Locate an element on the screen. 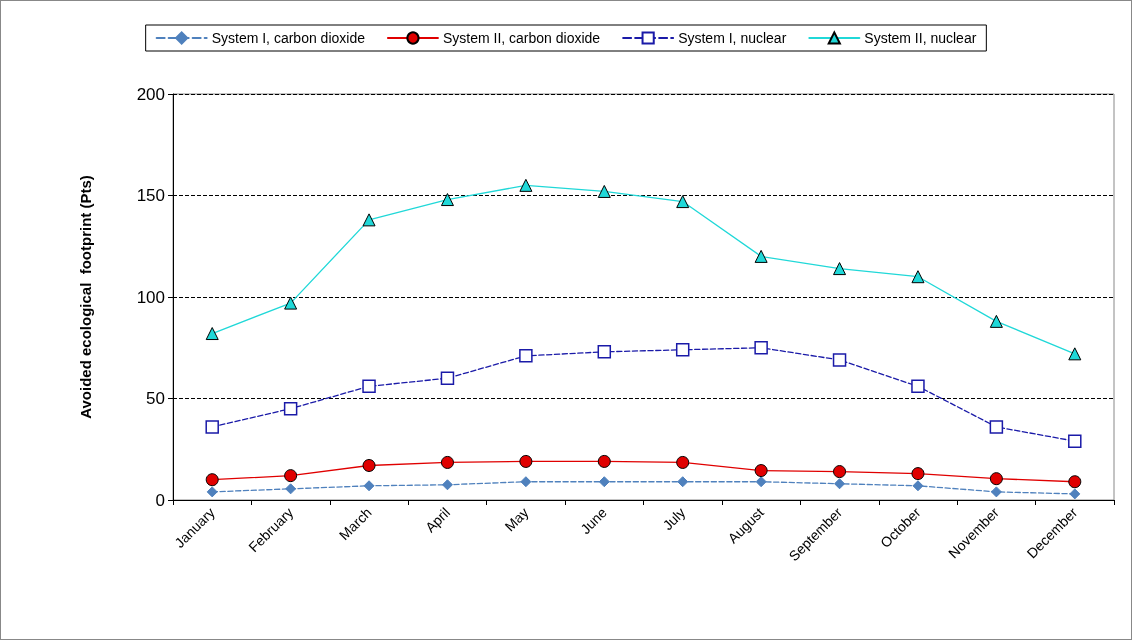 This screenshot has width=1134, height=642. y-tick-label: 100 is located at coordinates (150, 297).